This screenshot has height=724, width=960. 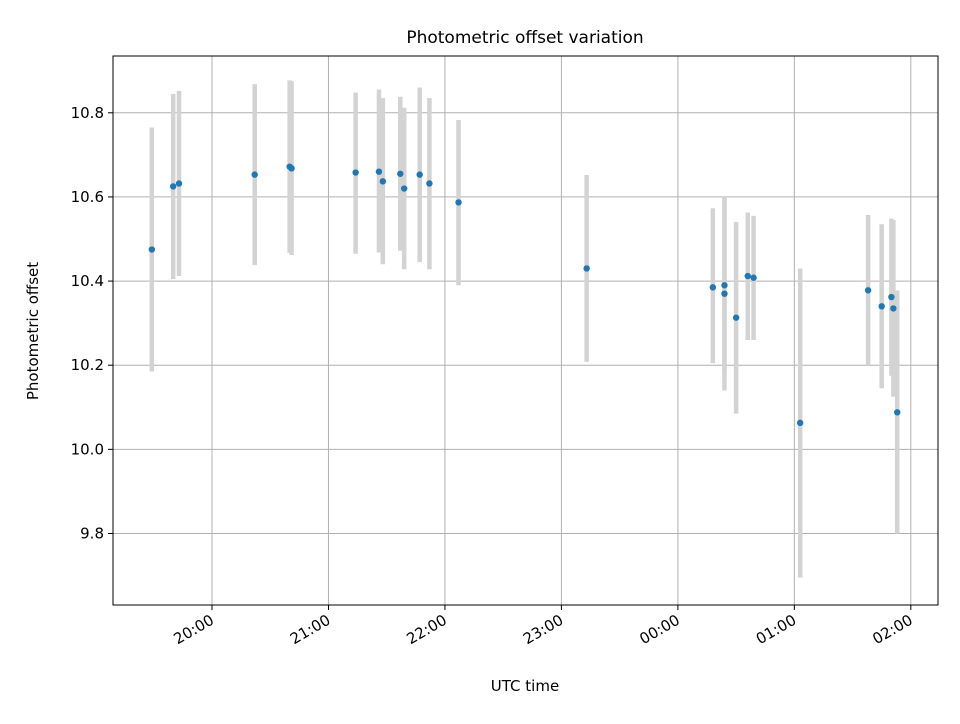 I want to click on x-axis-label: UTC time, so click(x=525, y=686).